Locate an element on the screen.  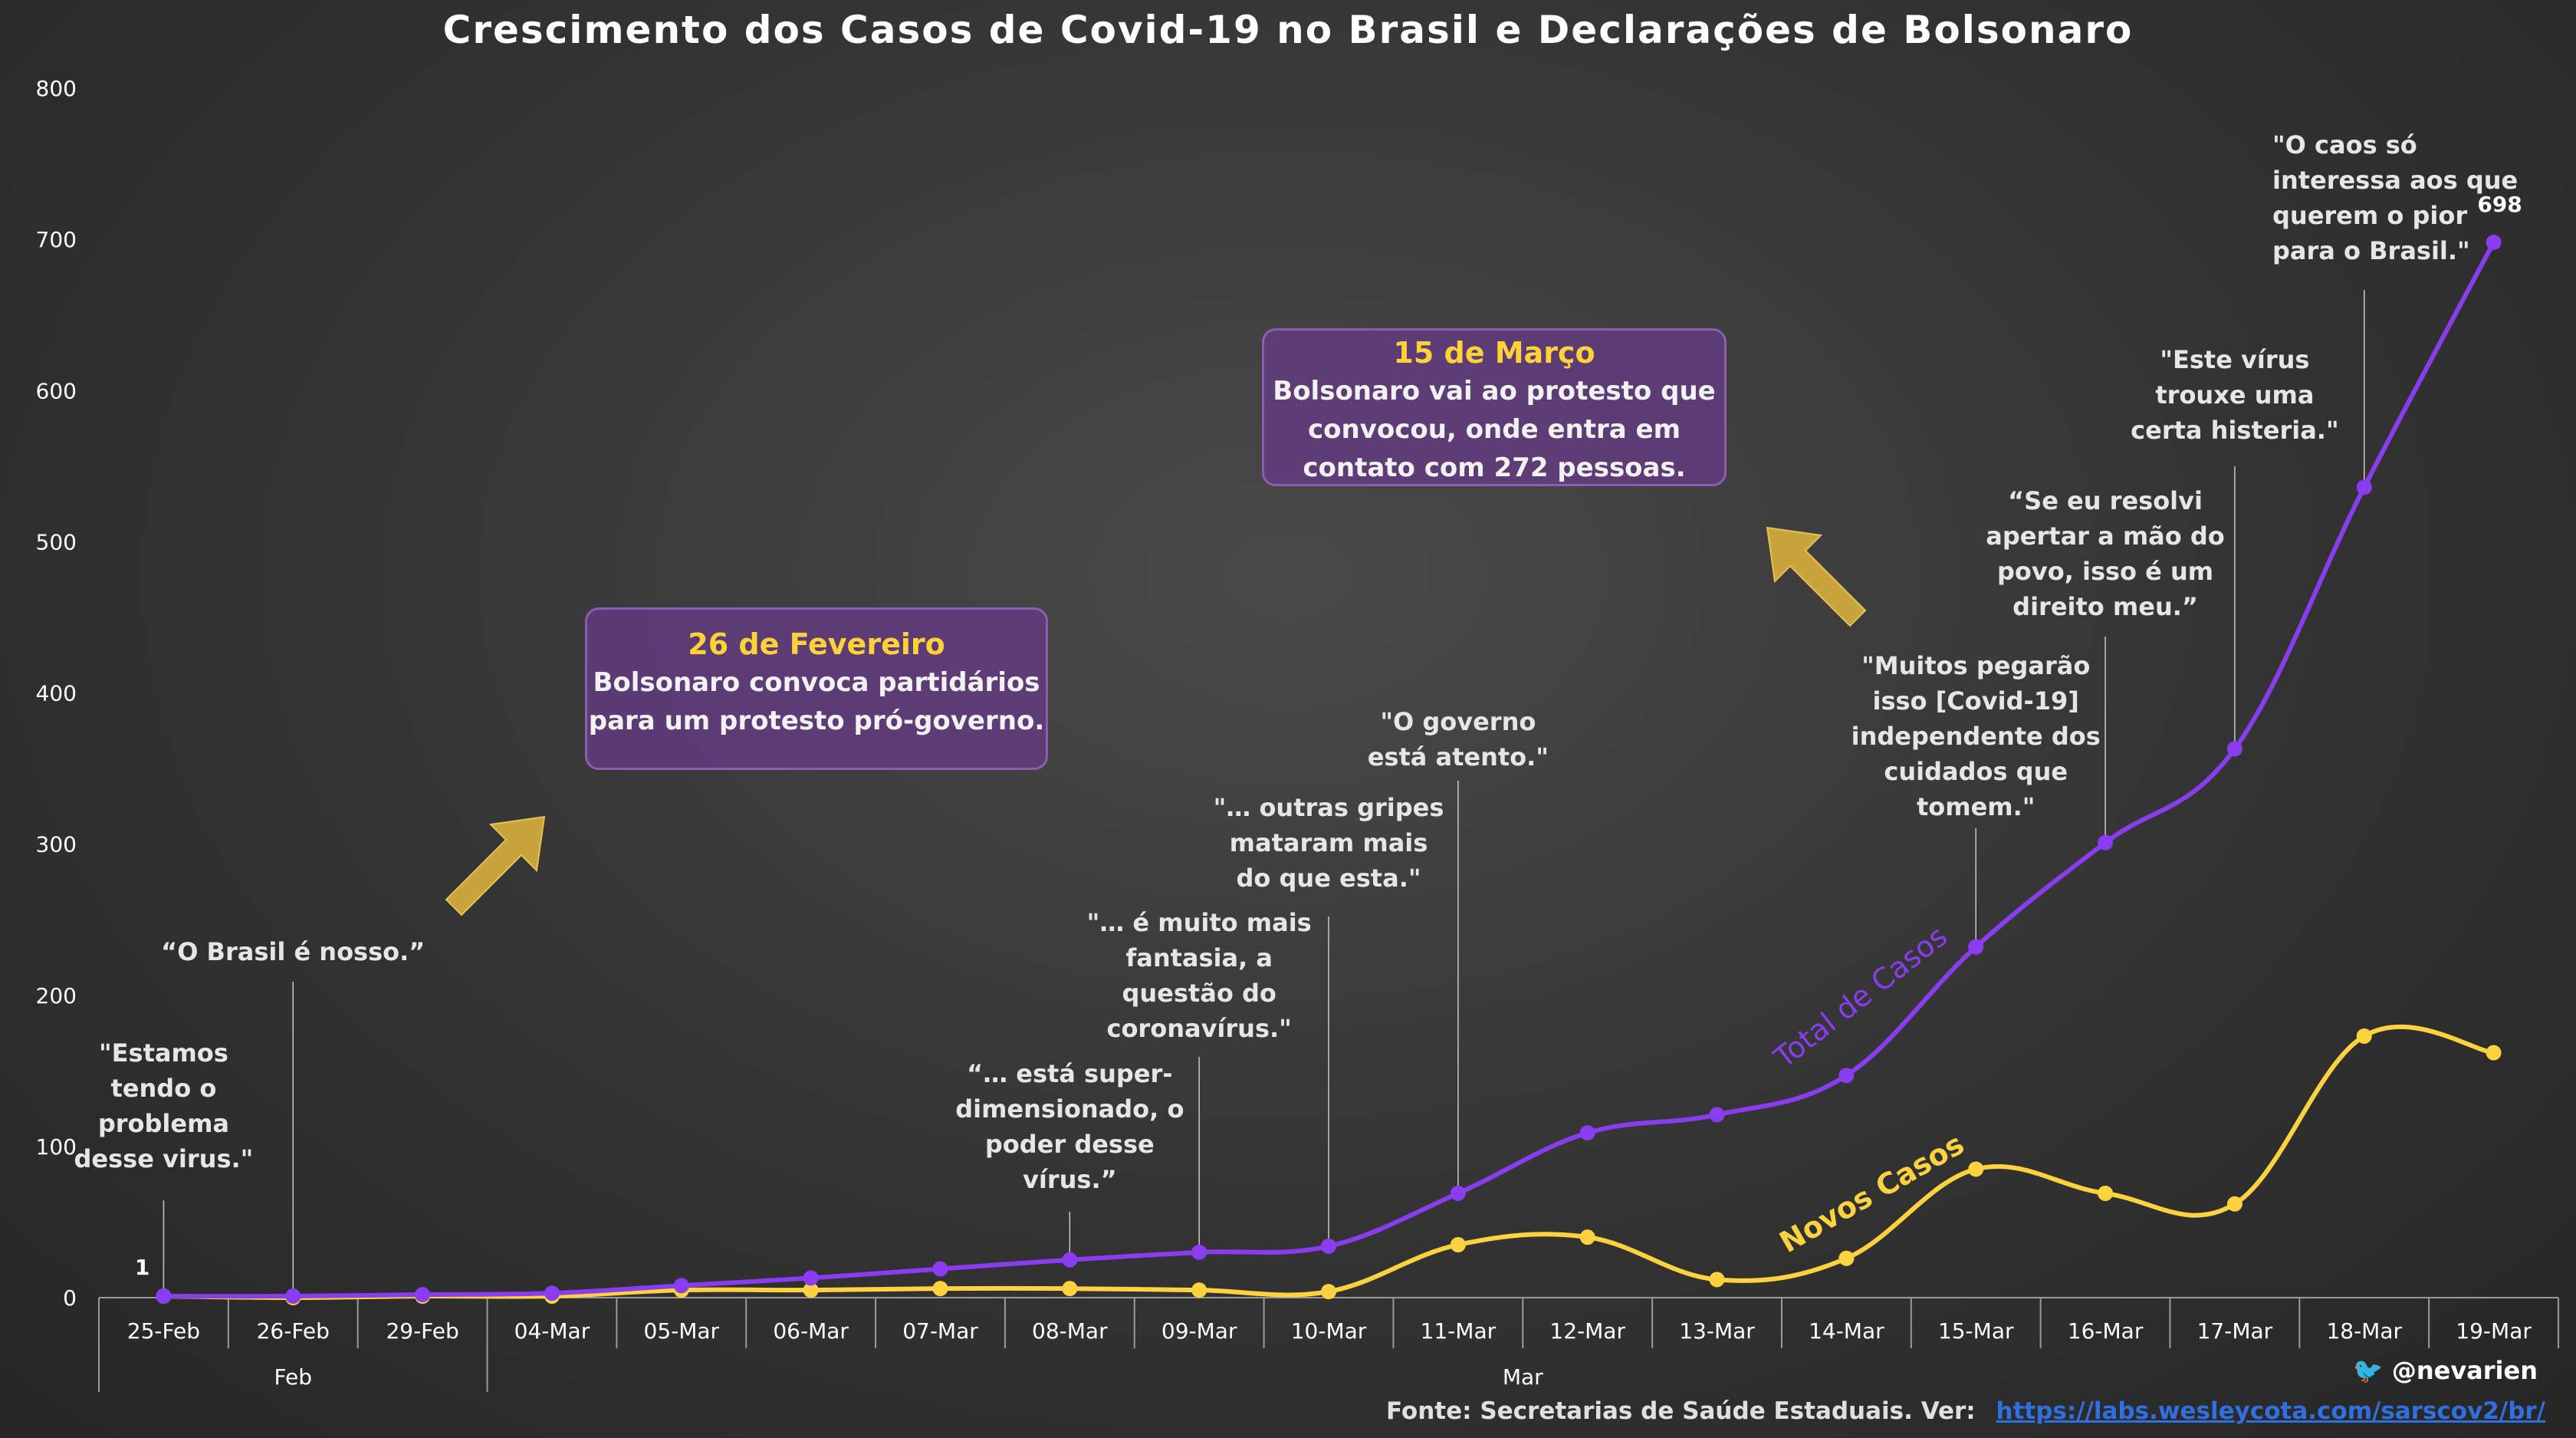
data-label: 1 is located at coordinates (143, 1267).